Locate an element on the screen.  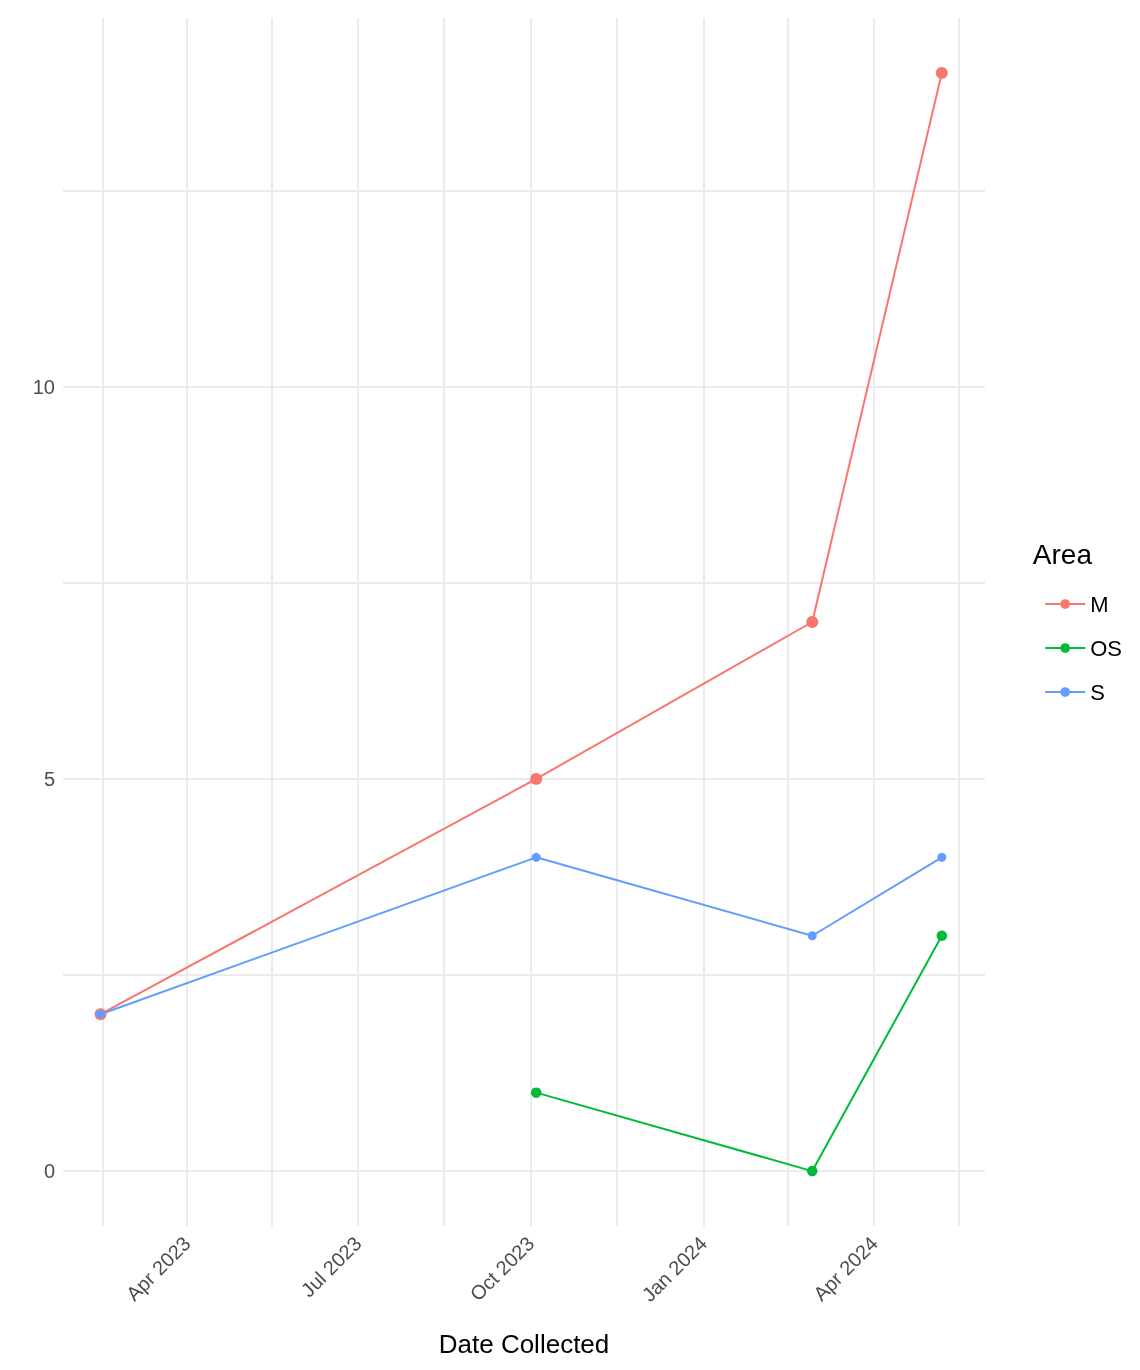
legend-title: Area is located at coordinates (1062, 554).